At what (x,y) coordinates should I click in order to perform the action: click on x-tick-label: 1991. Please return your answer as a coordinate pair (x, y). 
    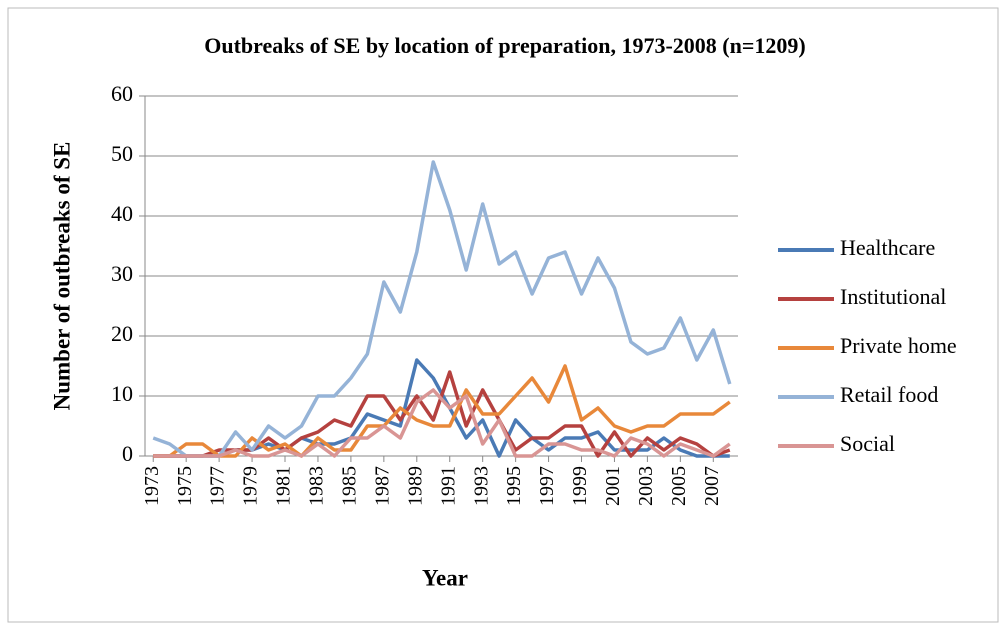
    Looking at the image, I should click on (448, 486).